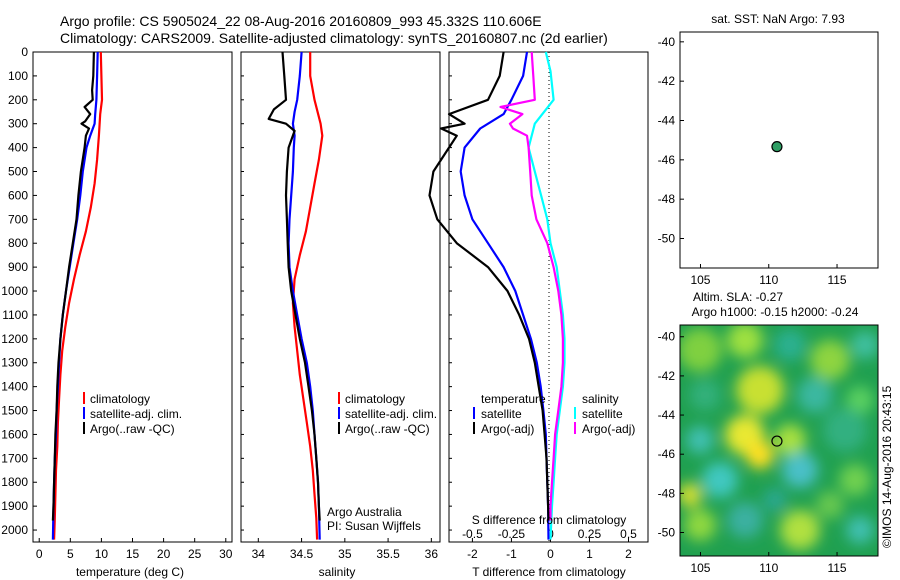 This screenshot has width=900, height=580. What do you see at coordinates (752, 161) in the screenshot?
I see `sst-map-axes: 105 110 115 -40 -42 -44 -46 -48 -50` at bounding box center [752, 161].